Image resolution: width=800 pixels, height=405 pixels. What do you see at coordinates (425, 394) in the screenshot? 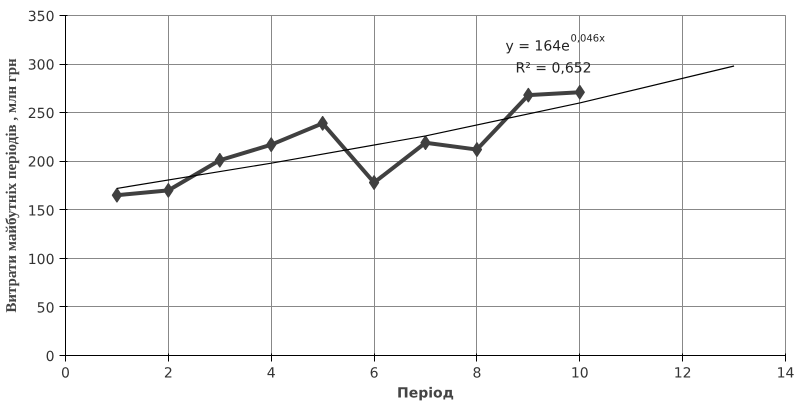
I see `x-axis-title: Період` at bounding box center [425, 394].